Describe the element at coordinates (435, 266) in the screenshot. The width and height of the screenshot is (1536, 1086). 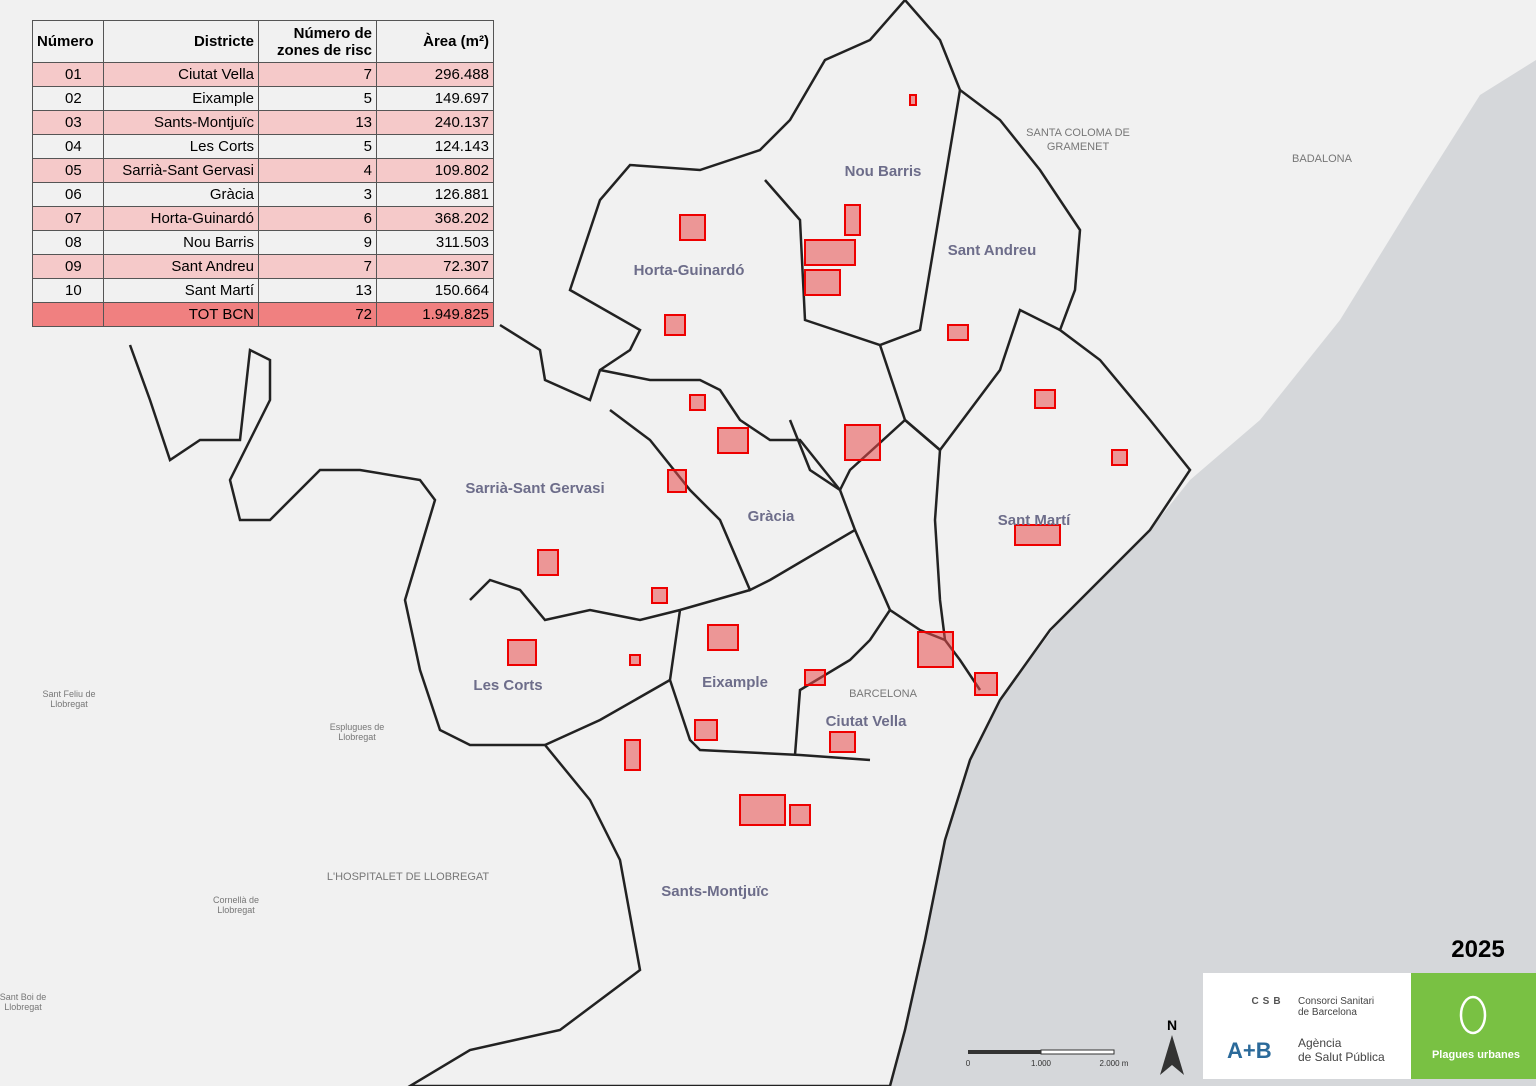
I see `table-cell: 72.307` at that location.